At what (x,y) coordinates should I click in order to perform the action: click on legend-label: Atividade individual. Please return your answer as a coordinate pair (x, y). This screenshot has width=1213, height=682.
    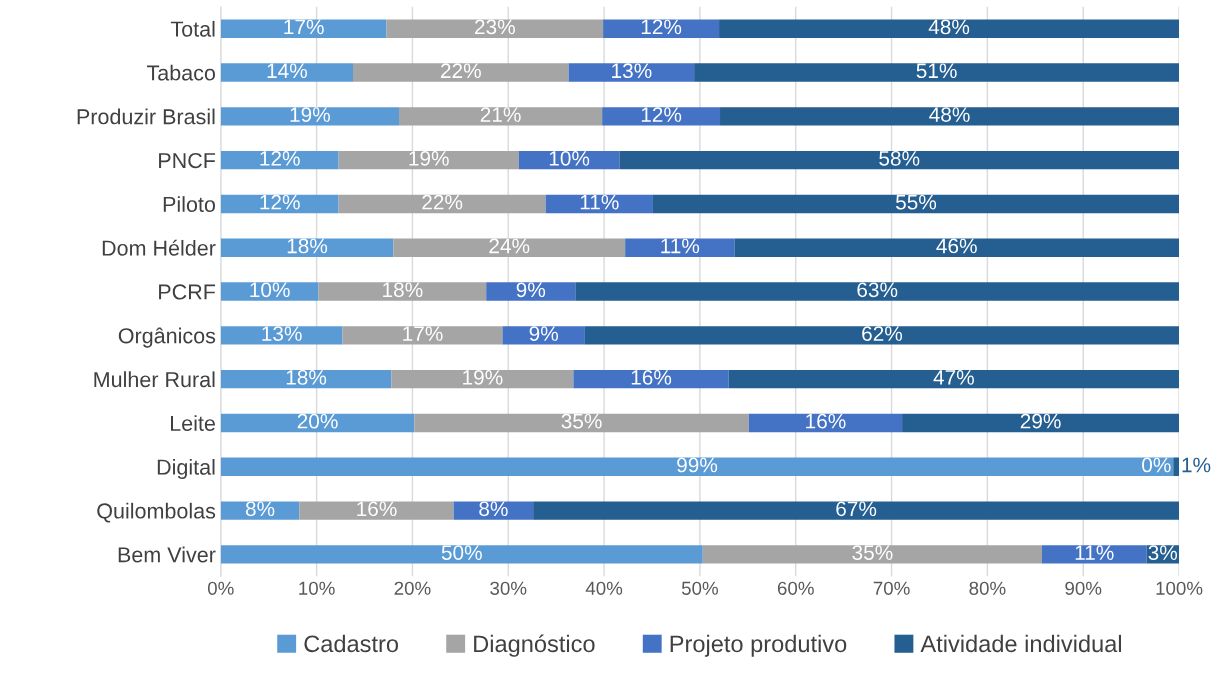
    Looking at the image, I should click on (1020, 643).